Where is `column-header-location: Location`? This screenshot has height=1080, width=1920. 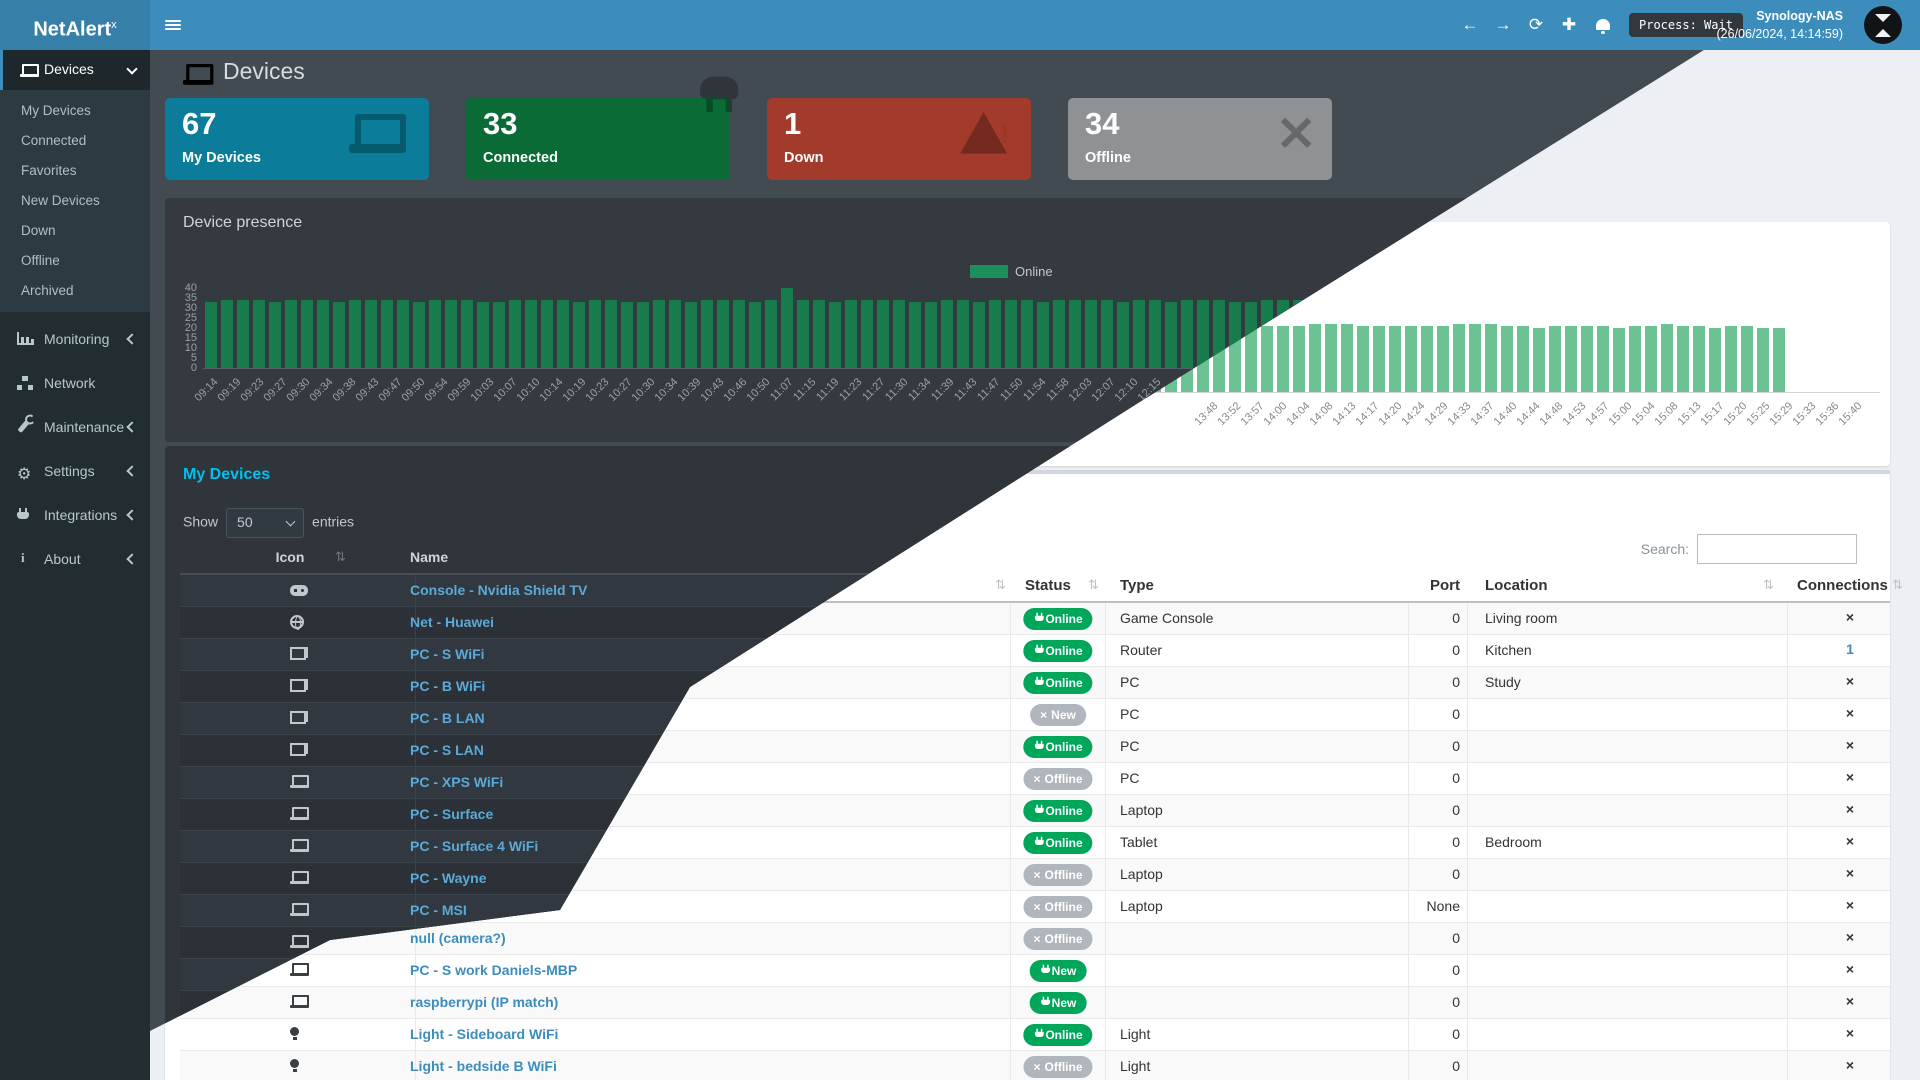 column-header-location: Location is located at coordinates (1516, 585).